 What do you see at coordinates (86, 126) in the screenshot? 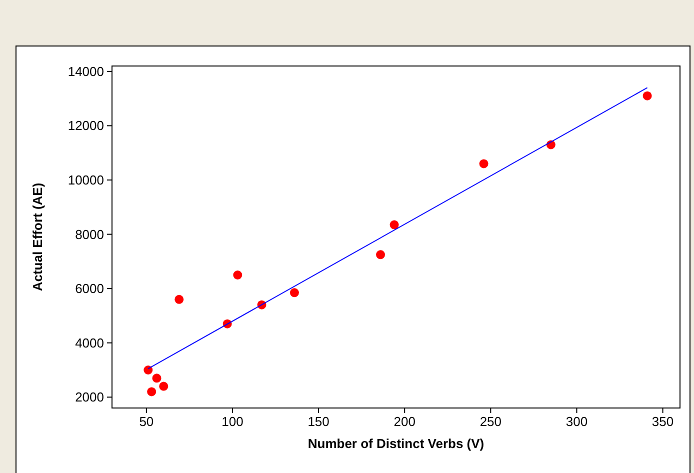
I see `y-tick-label: 12000` at bounding box center [86, 126].